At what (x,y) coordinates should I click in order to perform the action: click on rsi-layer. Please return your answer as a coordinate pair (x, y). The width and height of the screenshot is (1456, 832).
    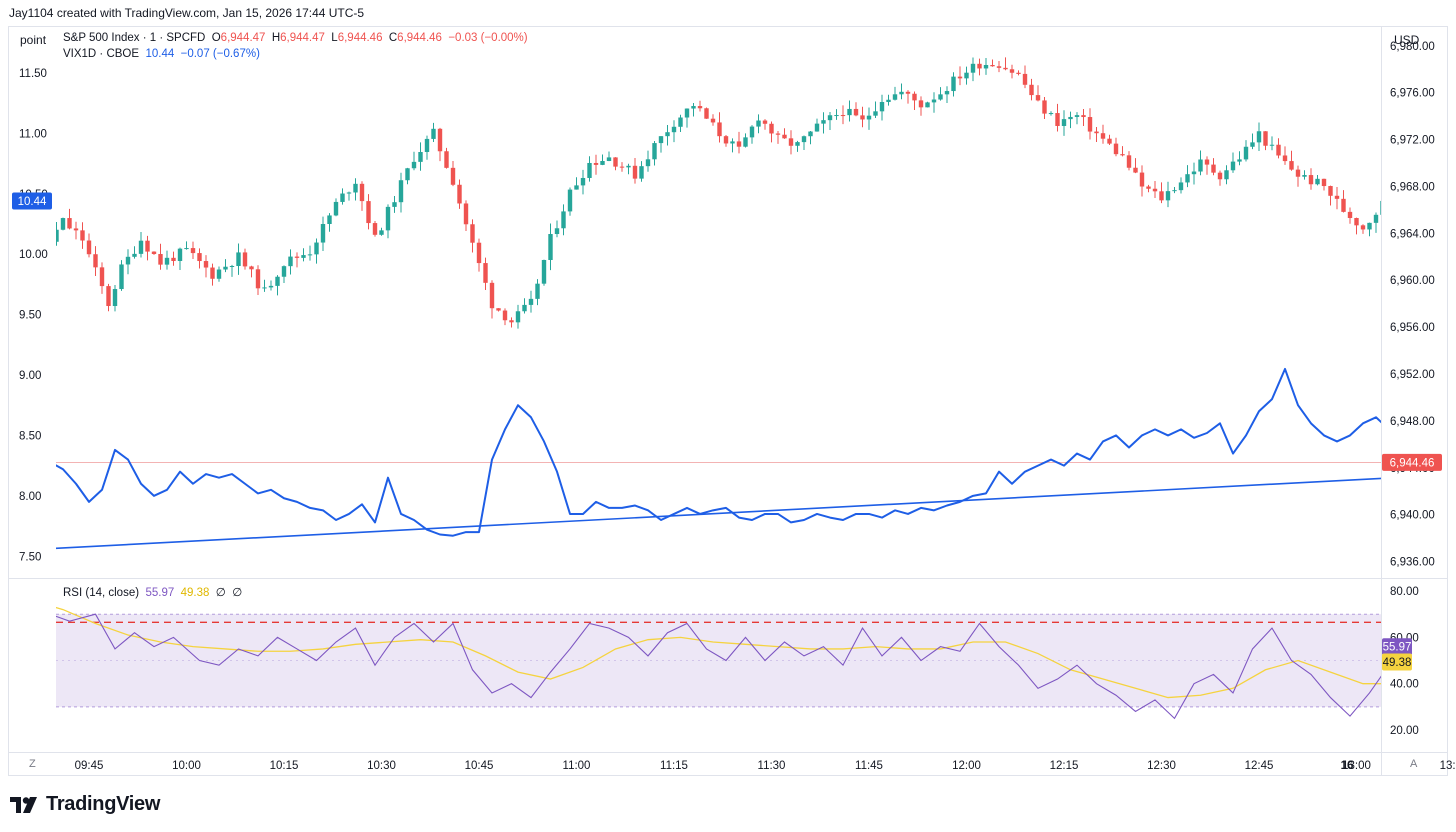
    Looking at the image, I should click on (718, 663).